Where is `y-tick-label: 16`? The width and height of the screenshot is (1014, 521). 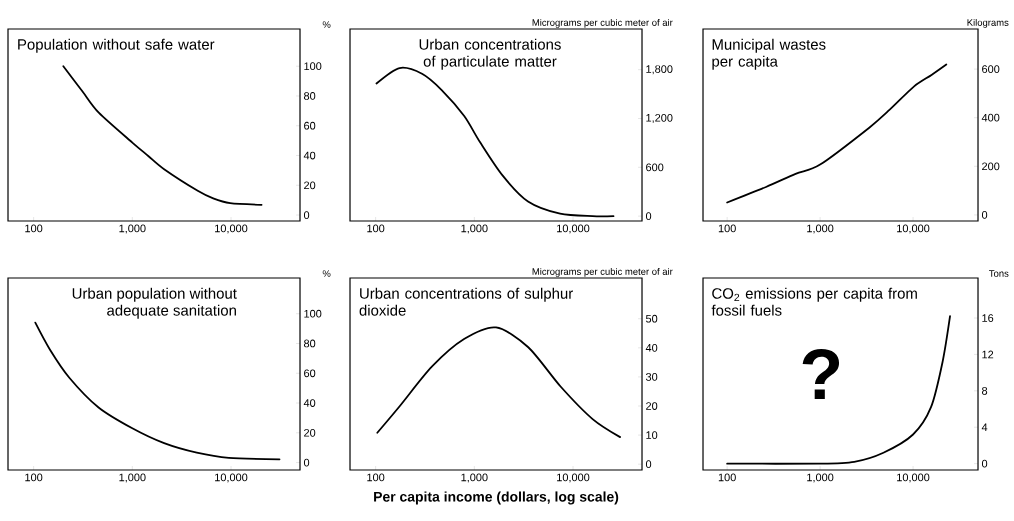 y-tick-label: 16 is located at coordinates (988, 318).